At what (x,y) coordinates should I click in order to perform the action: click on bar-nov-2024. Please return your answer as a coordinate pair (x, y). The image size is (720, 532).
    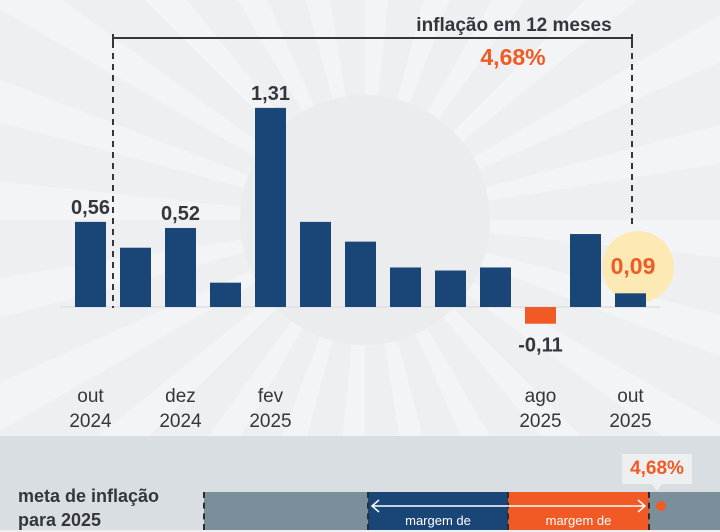
    Looking at the image, I should click on (135, 277).